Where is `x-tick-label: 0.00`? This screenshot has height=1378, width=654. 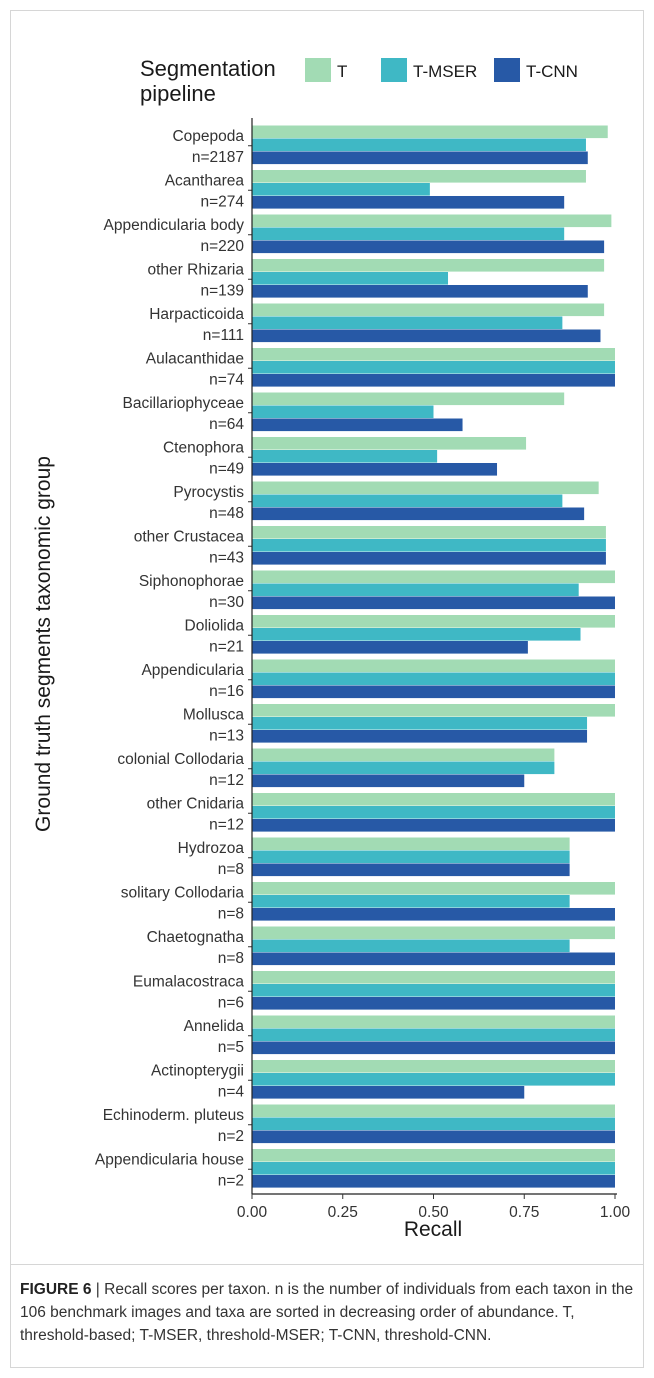
x-tick-label: 0.00 is located at coordinates (252, 1212).